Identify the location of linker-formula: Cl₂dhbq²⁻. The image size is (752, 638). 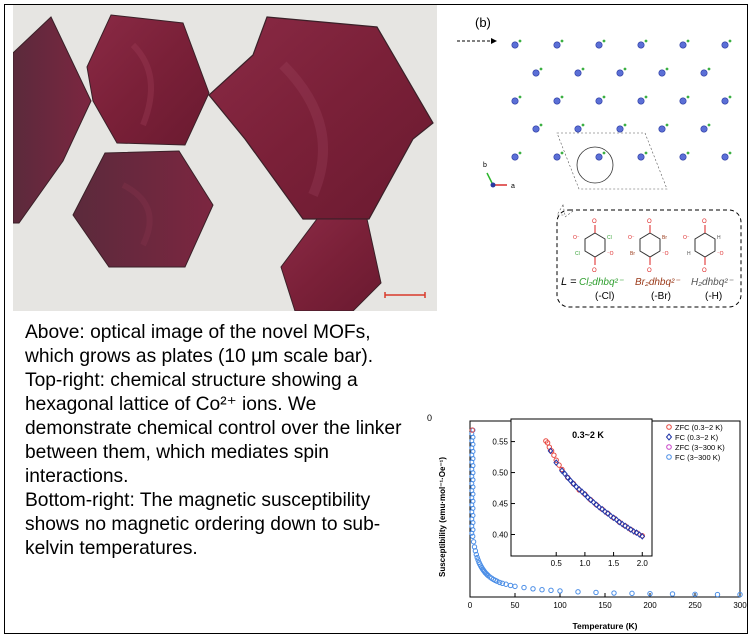
(601, 282).